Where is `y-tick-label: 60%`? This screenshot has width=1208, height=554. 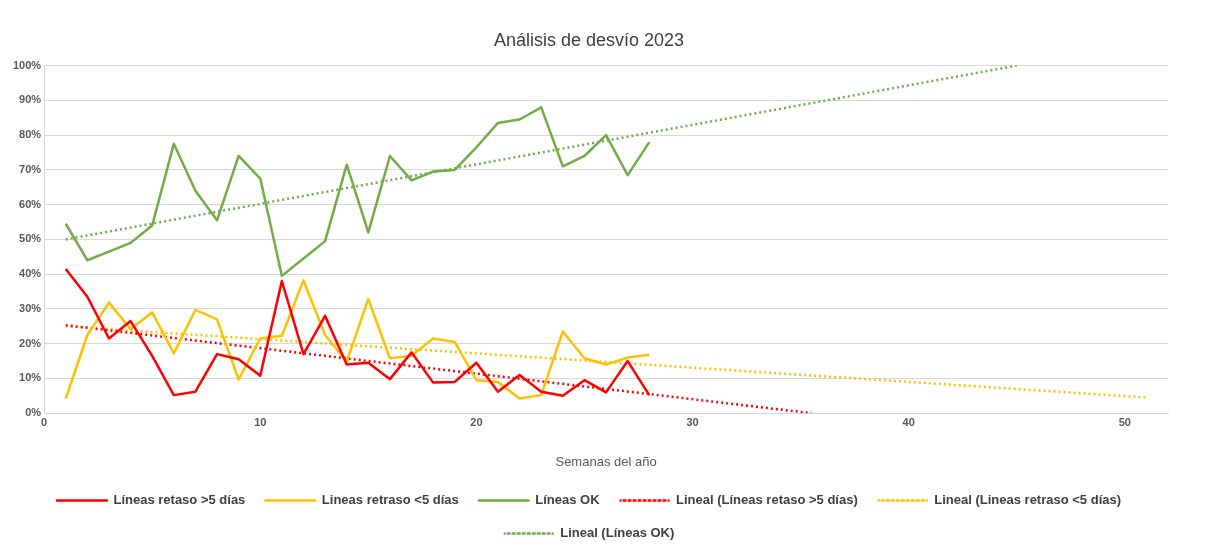 y-tick-label: 60% is located at coordinates (30, 203).